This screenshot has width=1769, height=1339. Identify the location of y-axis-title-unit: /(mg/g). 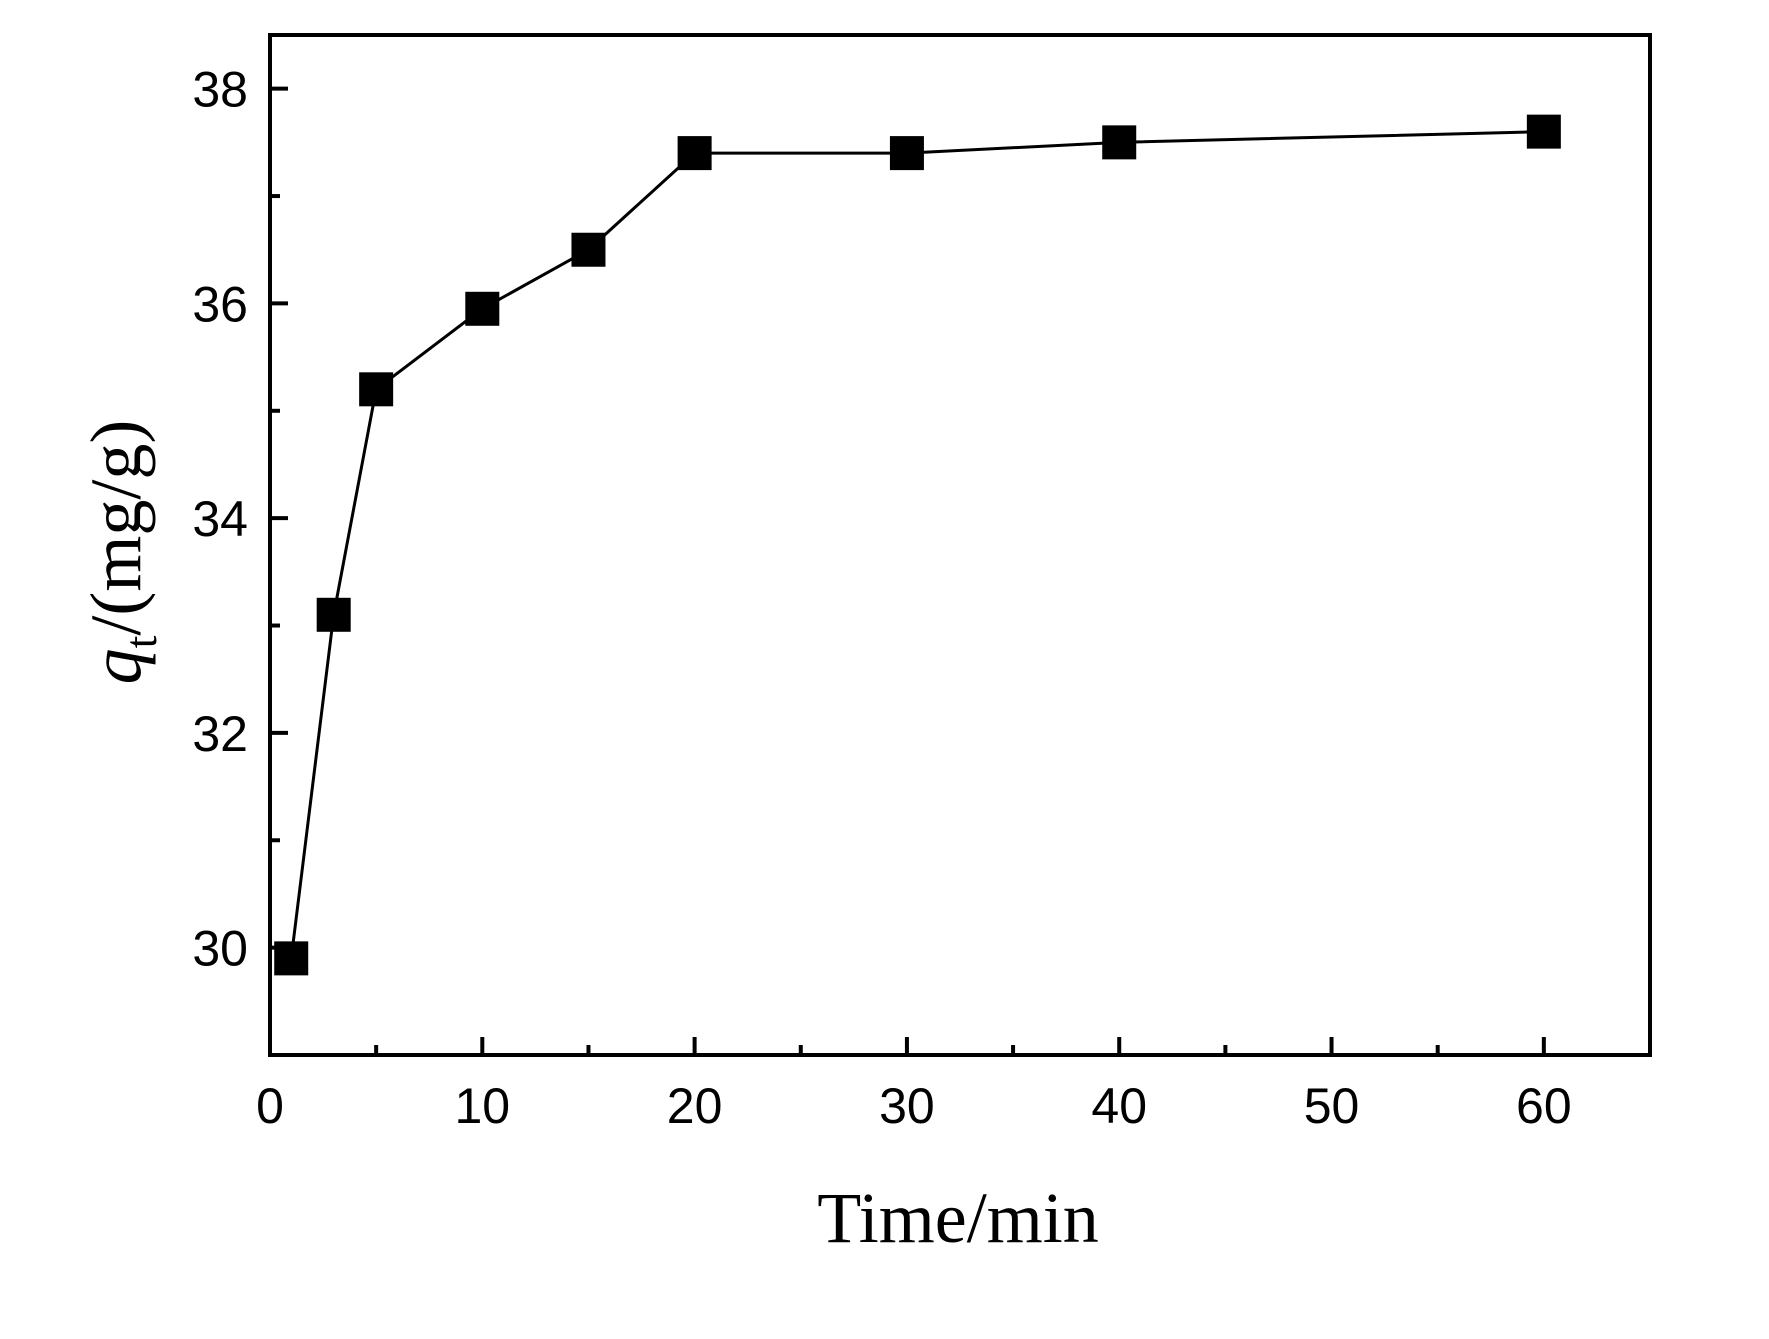
(116, 528).